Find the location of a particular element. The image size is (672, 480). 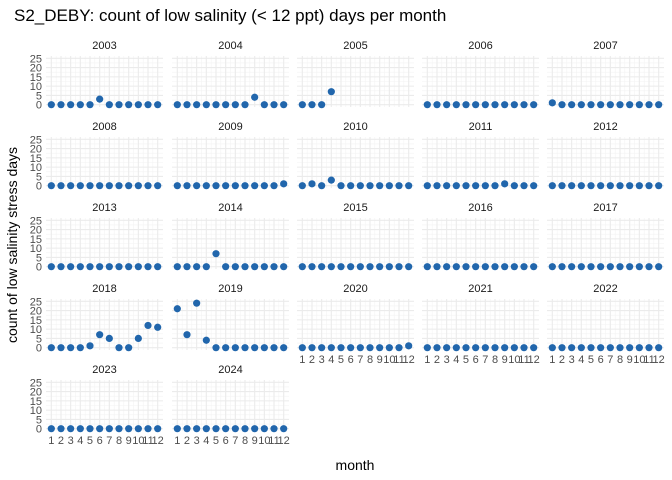

facet-strip-label: 2008 is located at coordinates (104, 127).